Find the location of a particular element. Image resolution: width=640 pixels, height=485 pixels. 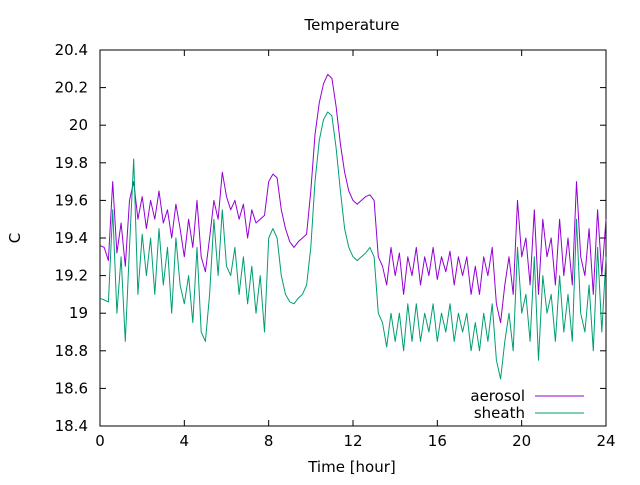

y-tick-label: 18.6 is located at coordinates (71, 388).